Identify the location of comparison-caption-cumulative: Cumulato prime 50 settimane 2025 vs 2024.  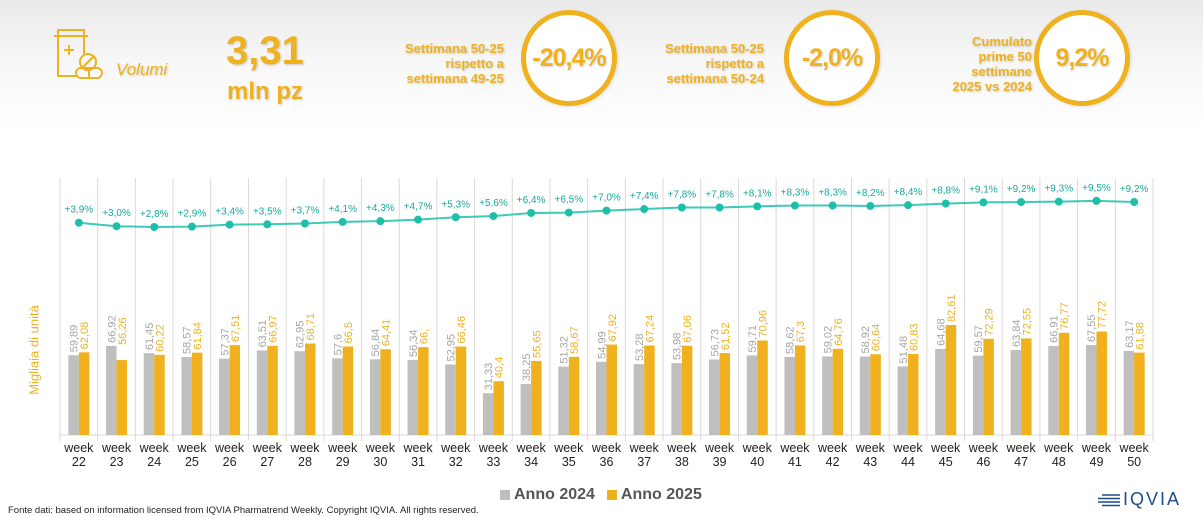
(971, 64).